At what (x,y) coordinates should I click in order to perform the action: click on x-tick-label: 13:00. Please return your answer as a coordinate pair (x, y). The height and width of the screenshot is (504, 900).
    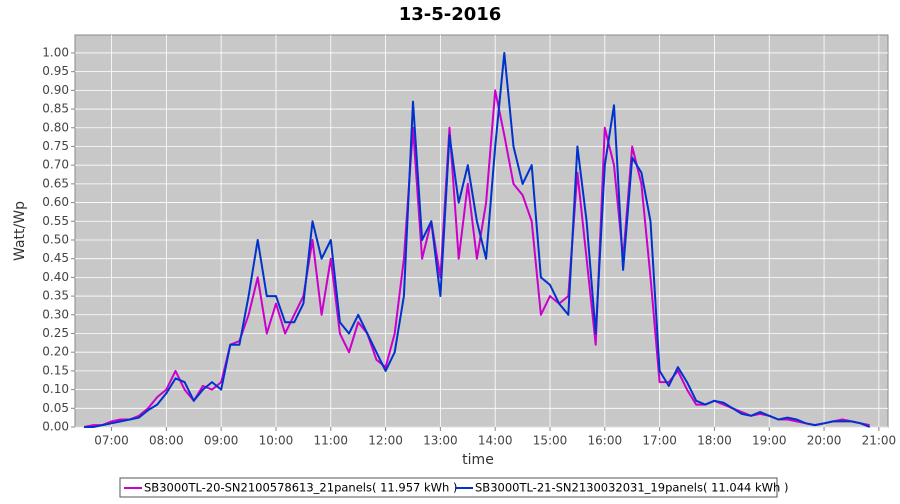
    Looking at the image, I should click on (440, 441).